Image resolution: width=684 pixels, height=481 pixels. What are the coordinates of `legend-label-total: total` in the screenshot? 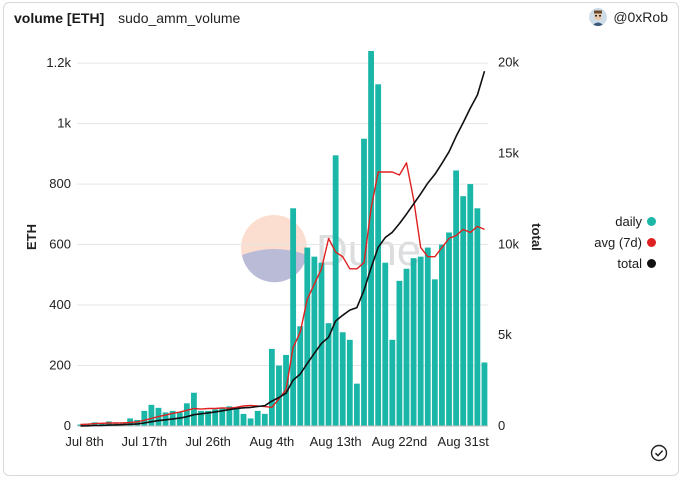 It's located at (629, 263).